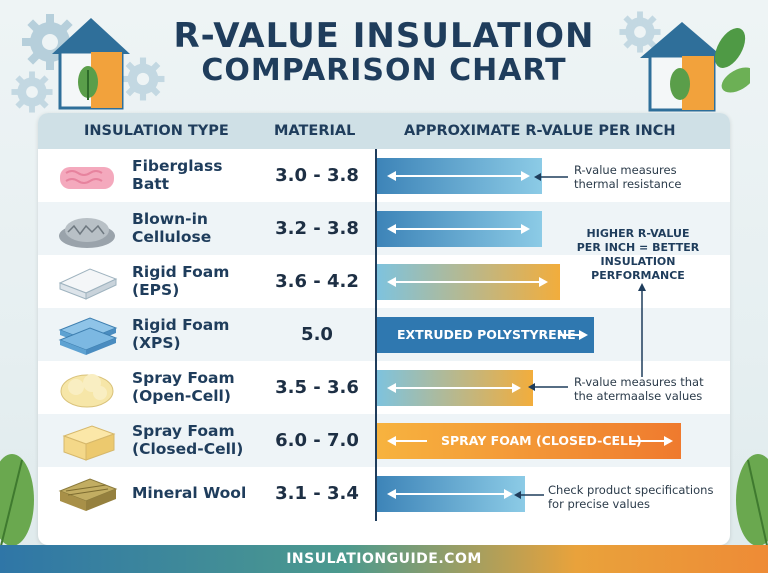 This screenshot has width=768, height=573. I want to click on material-name: Rigid Foam (EPS), so click(181, 281).